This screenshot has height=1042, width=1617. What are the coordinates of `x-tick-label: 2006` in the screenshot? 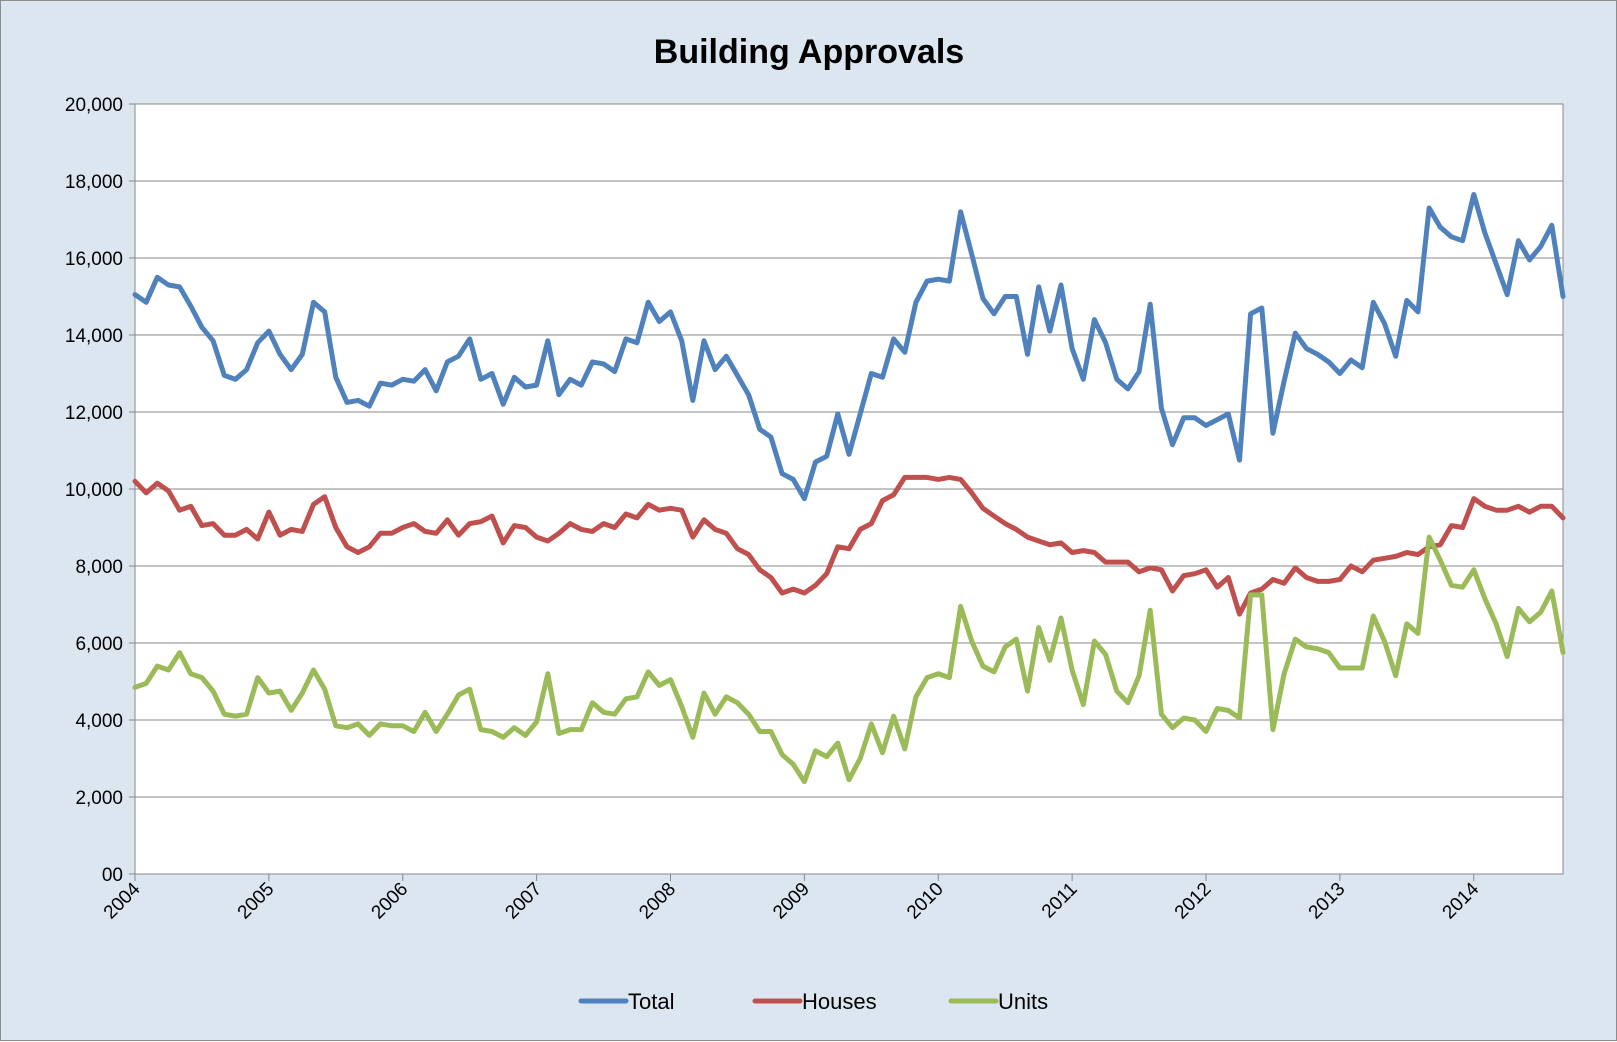 It's located at (390, 901).